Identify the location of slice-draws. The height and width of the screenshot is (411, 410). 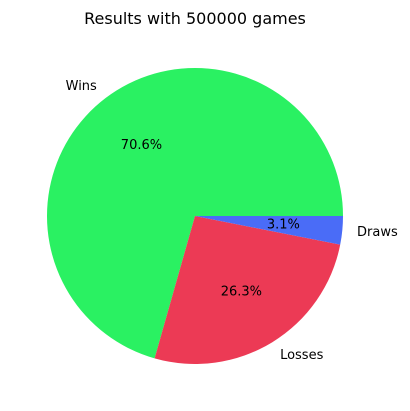
(269, 230).